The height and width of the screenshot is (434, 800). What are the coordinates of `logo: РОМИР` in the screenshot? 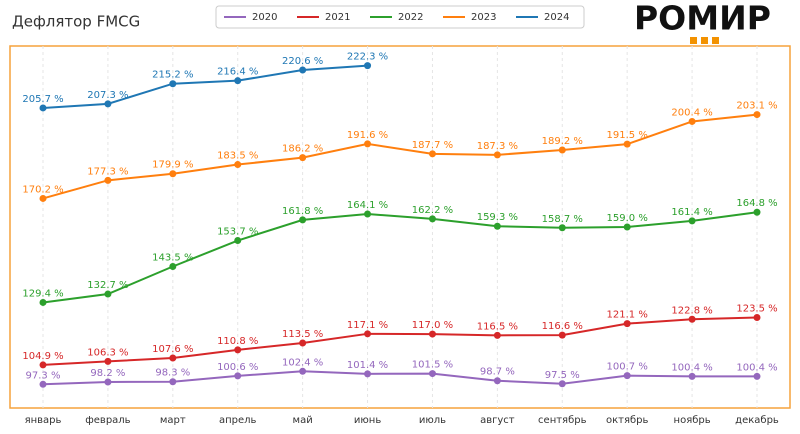 It's located at (702, 19).